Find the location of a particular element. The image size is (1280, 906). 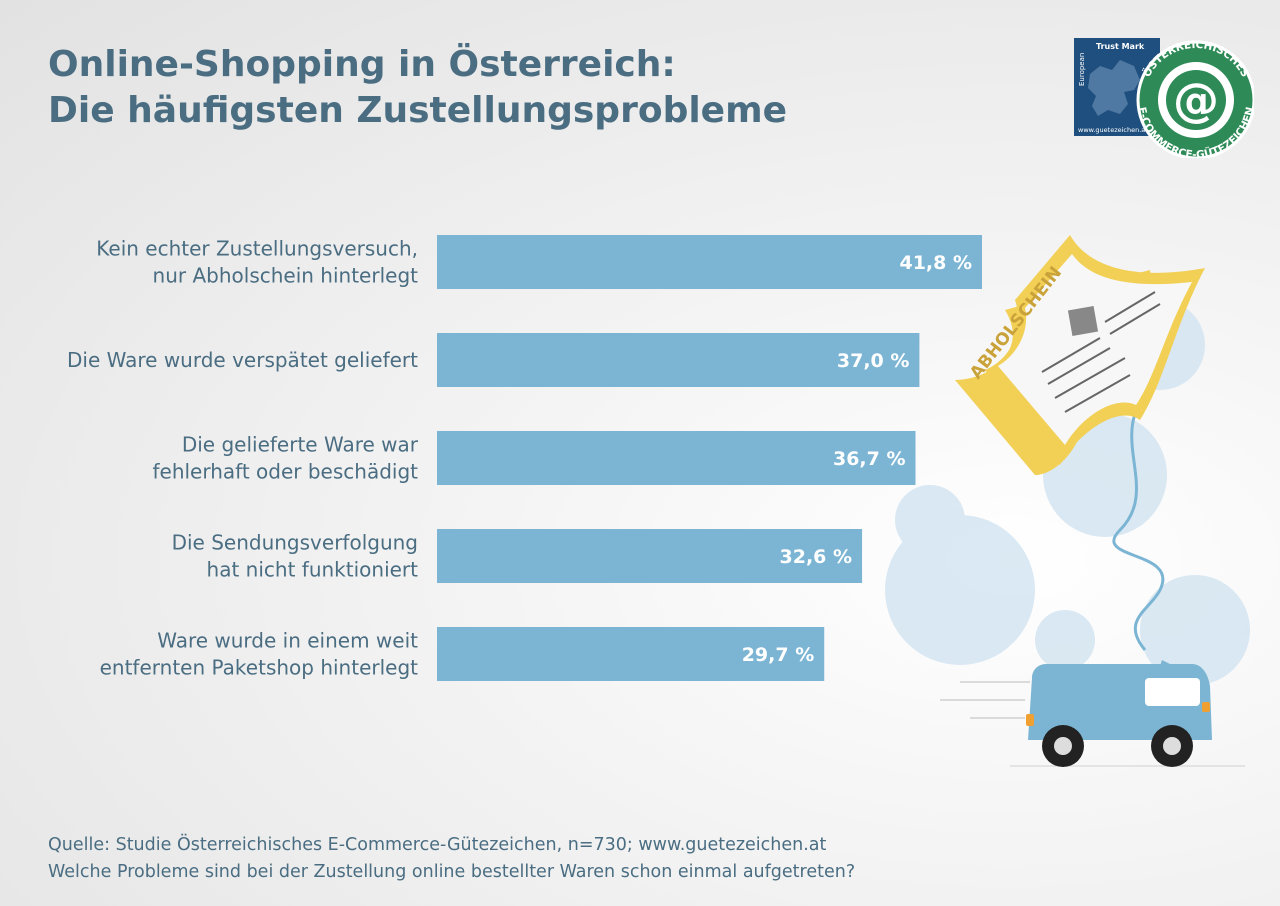

value-label-5: 29,7 % is located at coordinates (778, 655).